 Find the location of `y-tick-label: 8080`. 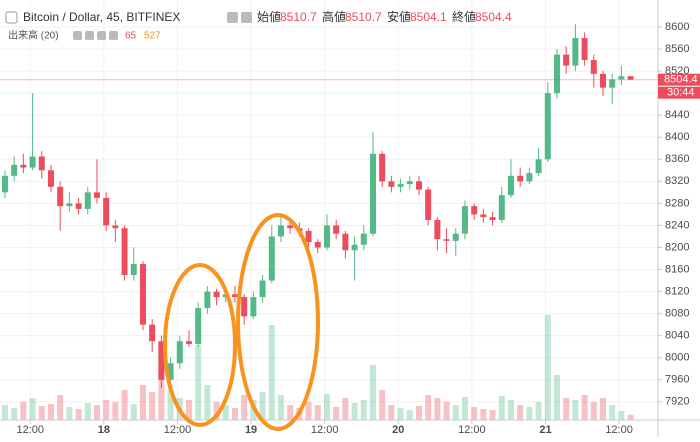

y-tick-label: 8080 is located at coordinates (677, 314).